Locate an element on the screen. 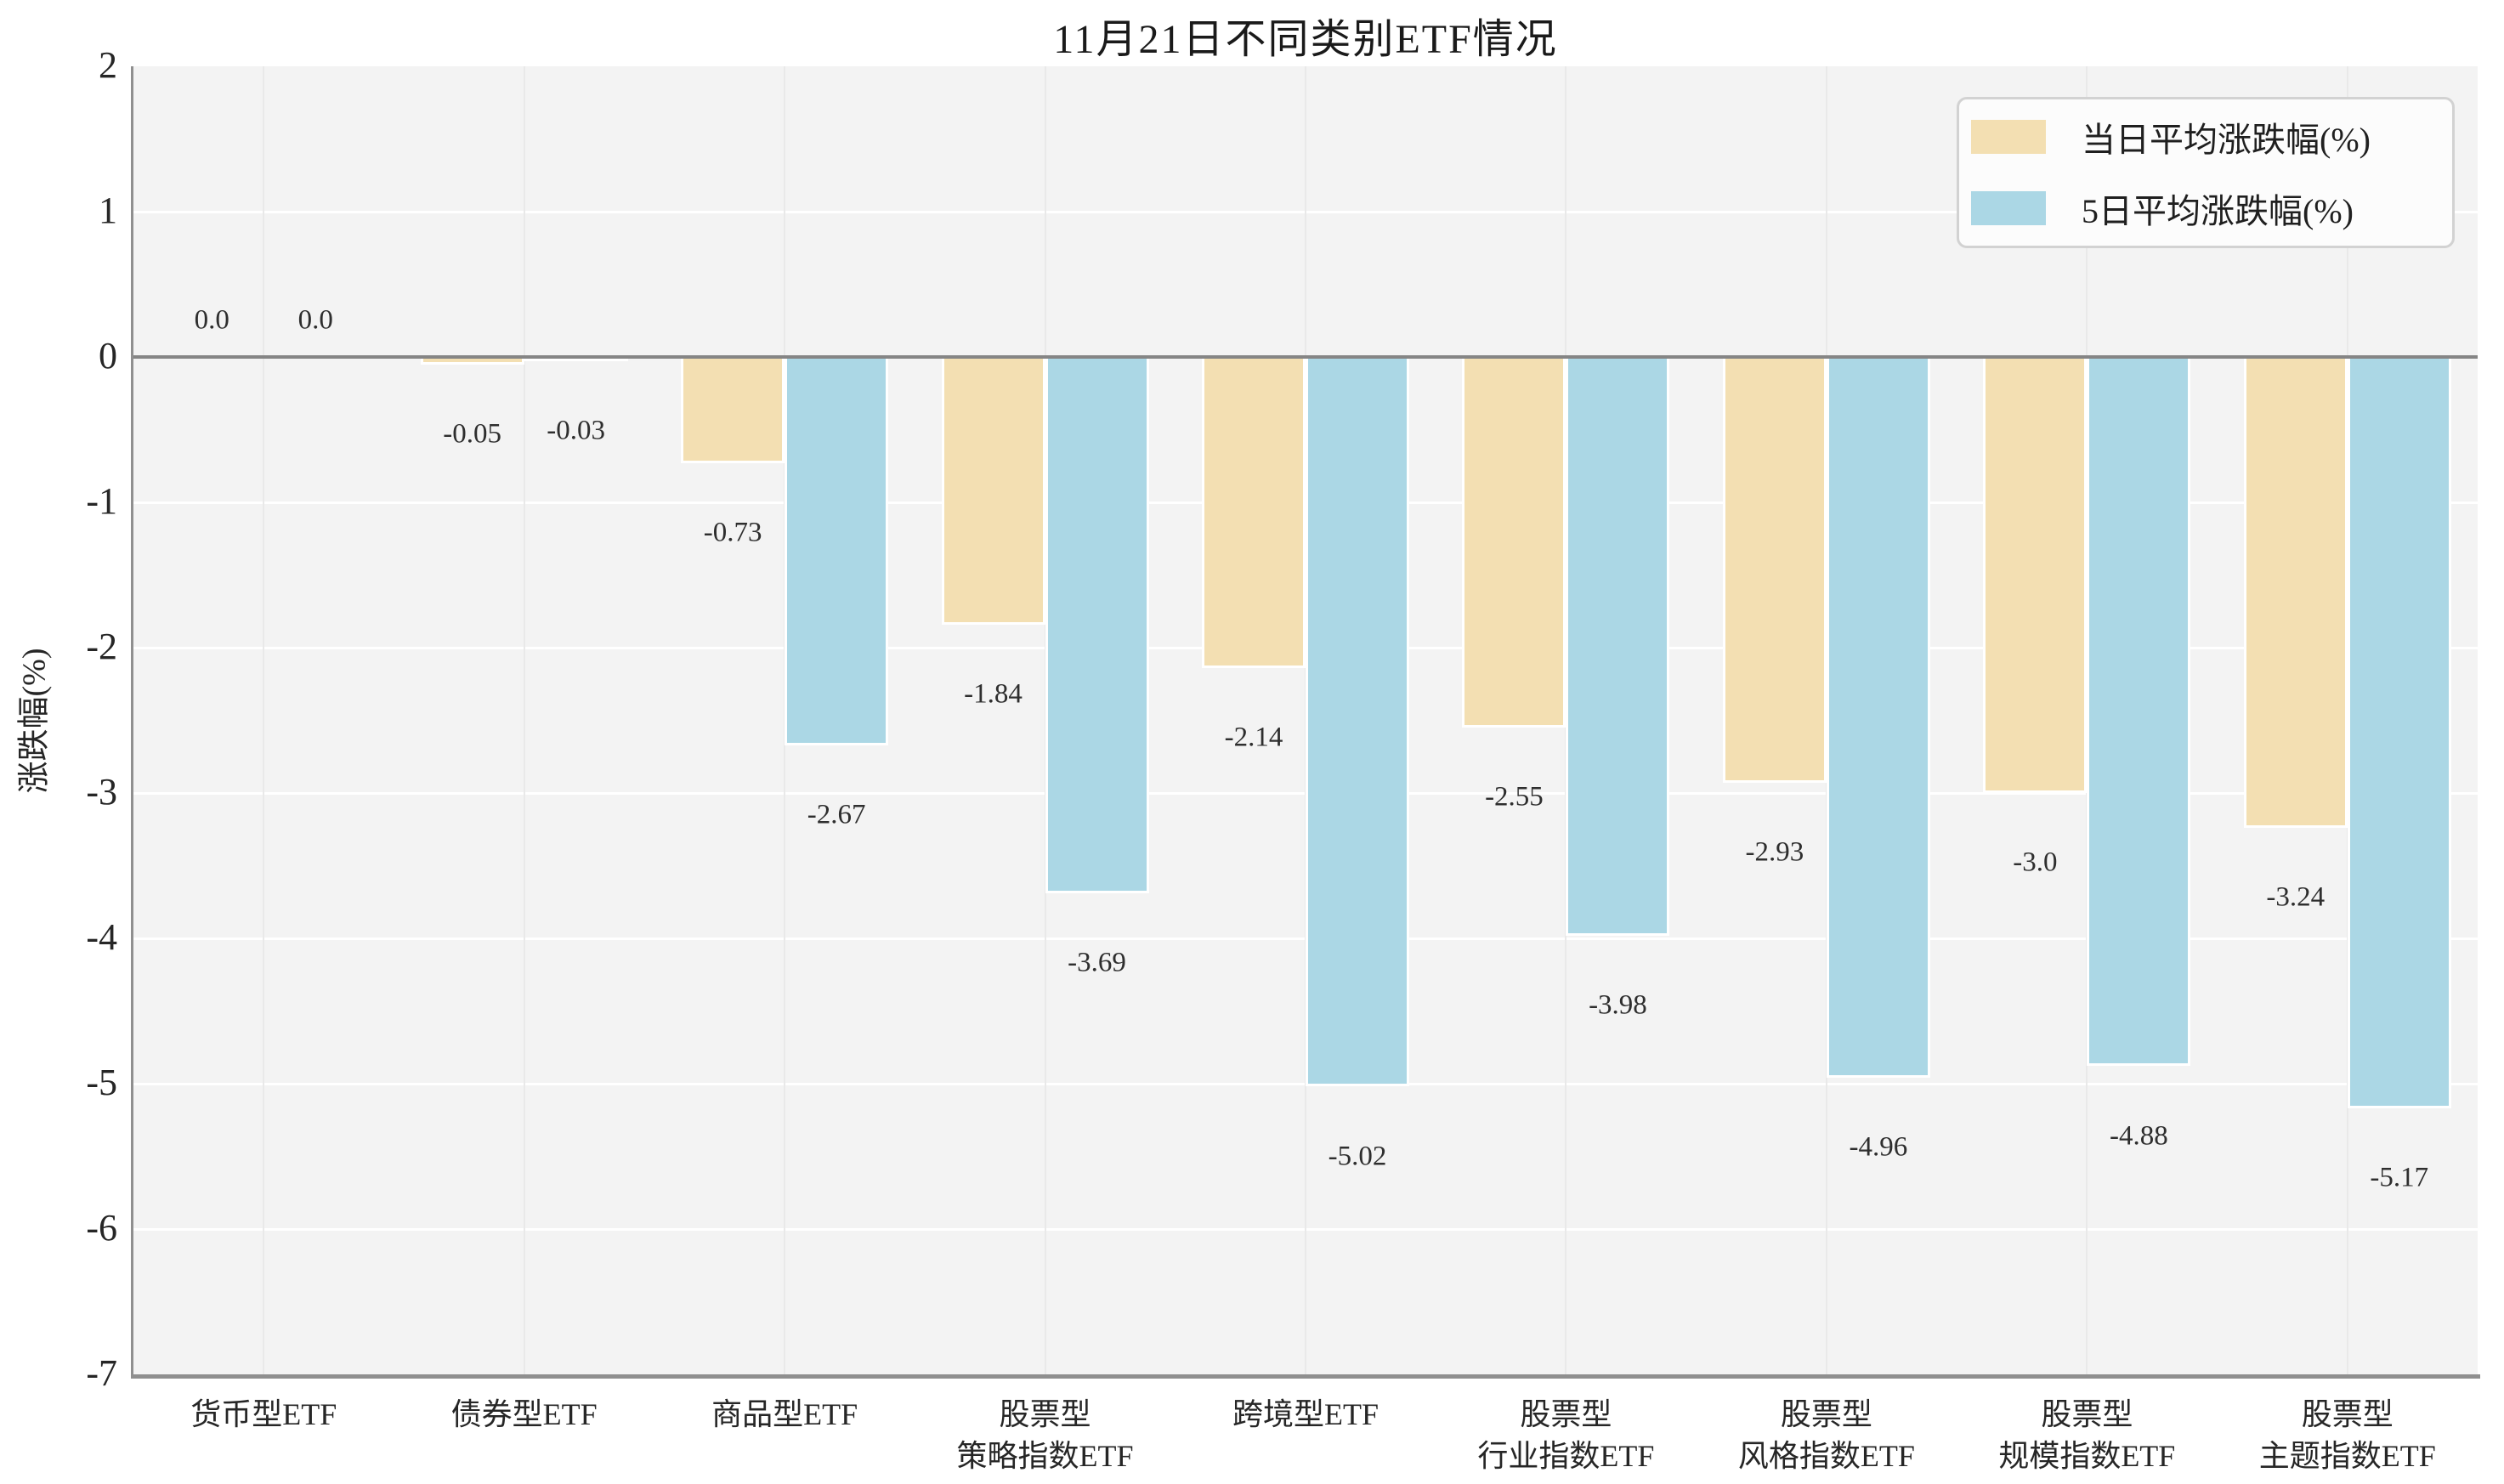  bar-value-label: -0.73 is located at coordinates (732, 532).